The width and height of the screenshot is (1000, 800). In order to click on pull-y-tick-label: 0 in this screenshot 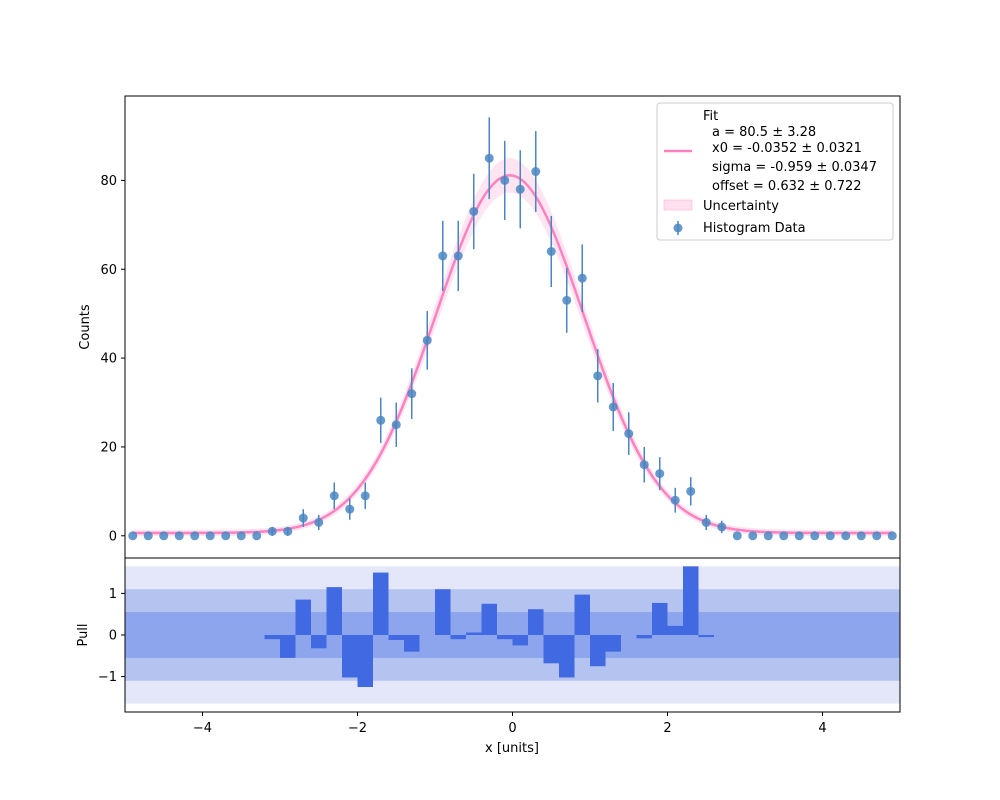, I will do `click(113, 636)`.